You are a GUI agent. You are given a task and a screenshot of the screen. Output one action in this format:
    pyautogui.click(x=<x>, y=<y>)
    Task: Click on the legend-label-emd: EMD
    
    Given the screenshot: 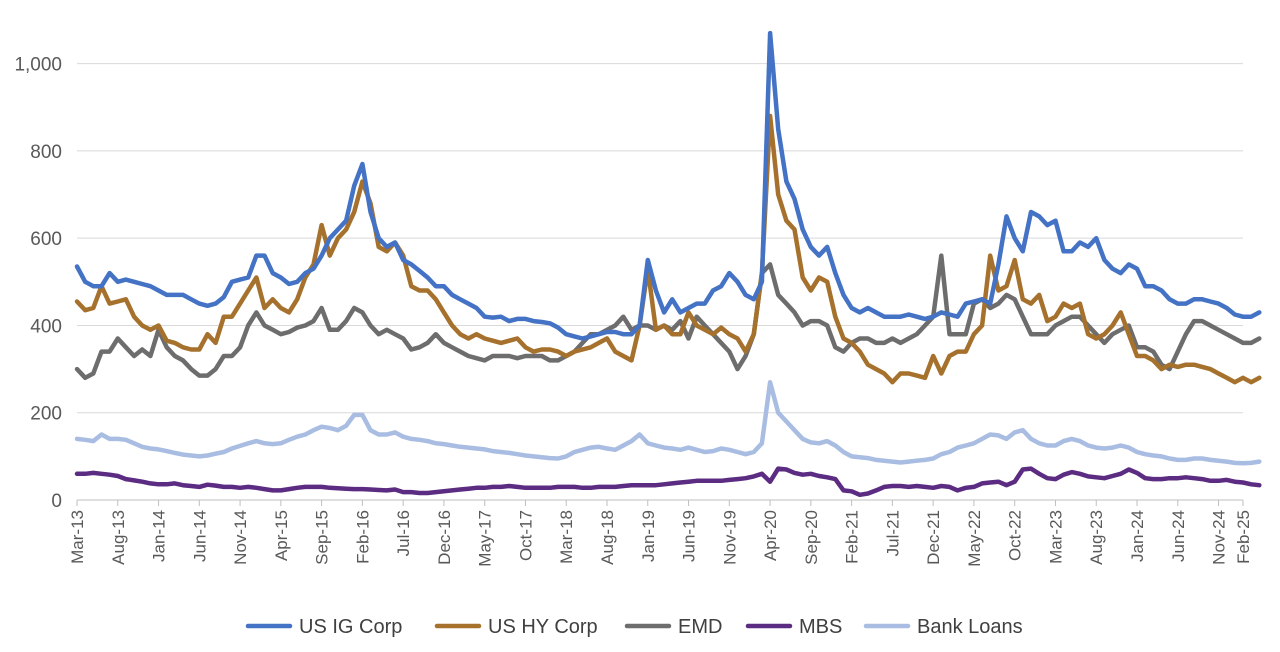 What is the action you would take?
    pyautogui.click(x=700, y=627)
    